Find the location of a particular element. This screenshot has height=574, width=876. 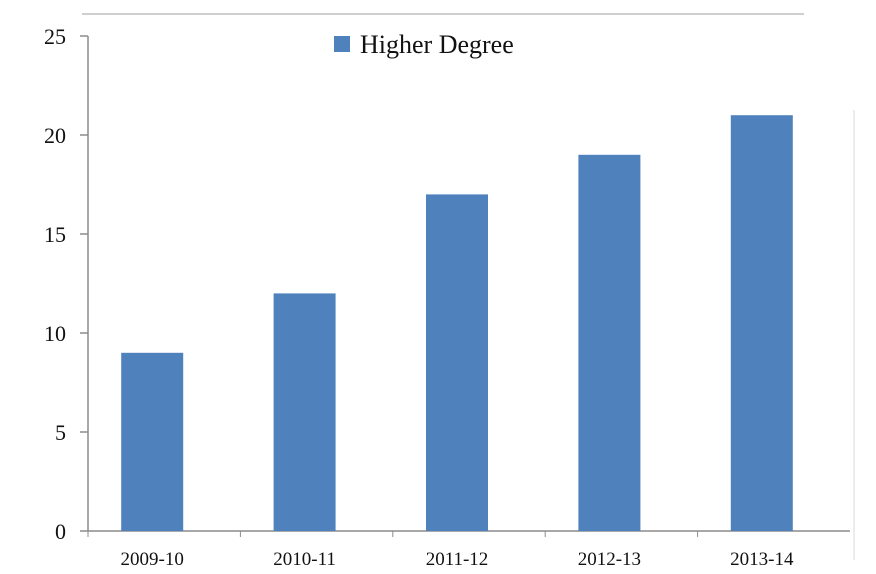

x-tick-label: 2010-11 is located at coordinates (304, 559).